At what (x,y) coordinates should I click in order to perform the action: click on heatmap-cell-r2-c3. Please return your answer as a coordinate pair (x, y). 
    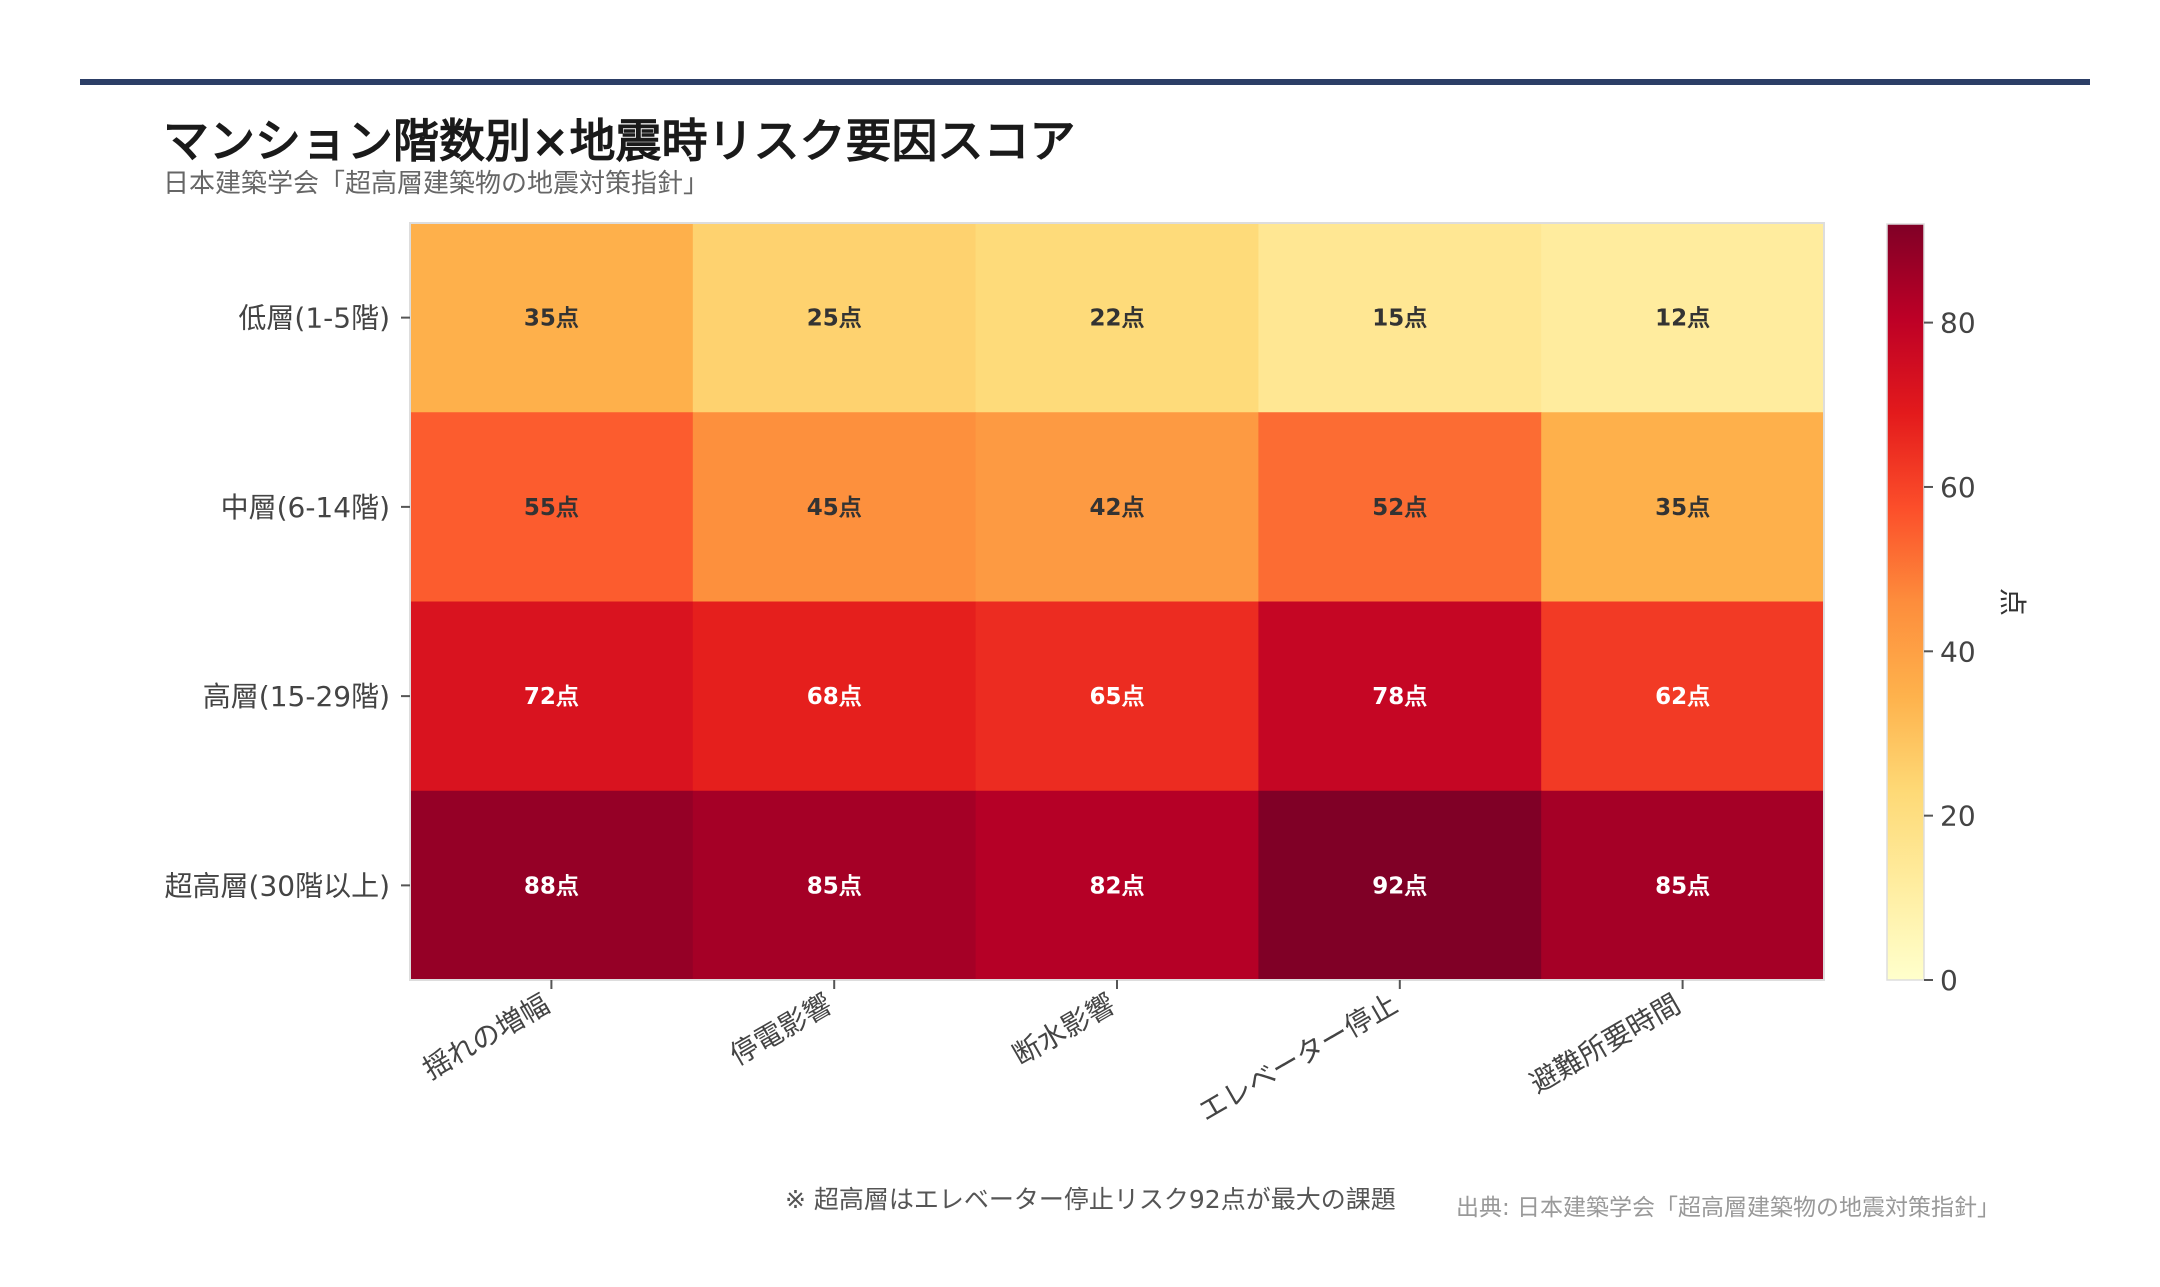
    Looking at the image, I should click on (1400, 696).